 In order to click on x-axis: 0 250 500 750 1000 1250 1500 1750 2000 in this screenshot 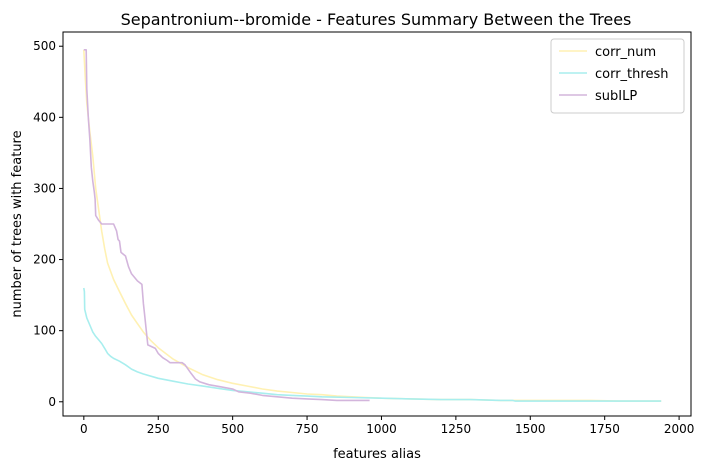, I will do `click(387, 426)`.